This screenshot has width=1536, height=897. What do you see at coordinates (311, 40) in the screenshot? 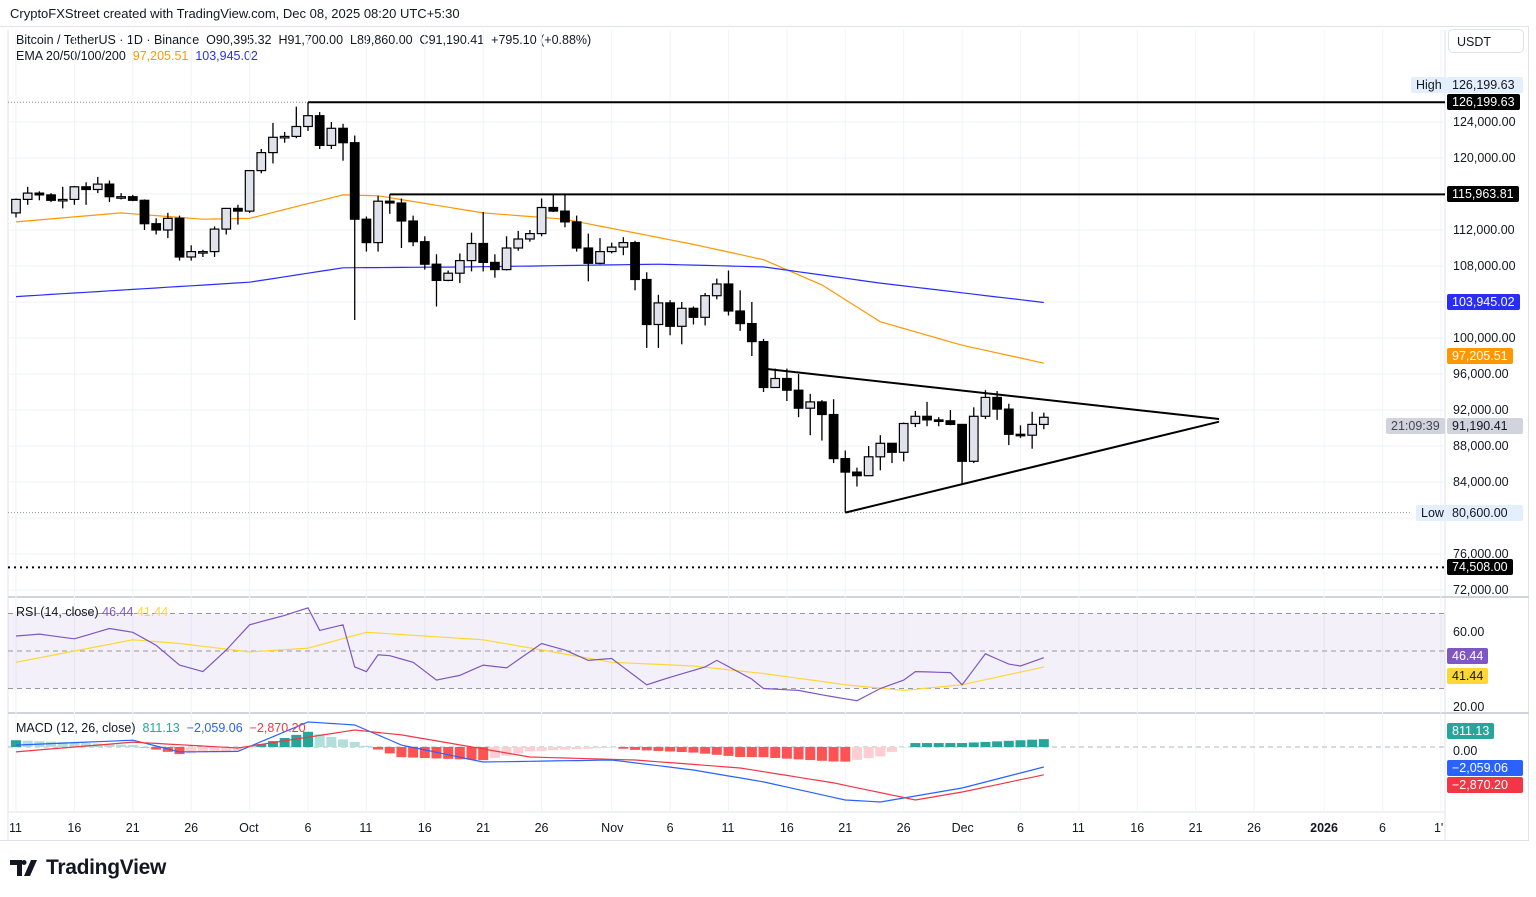
I see `ohlc-high: H91,700.00` at bounding box center [311, 40].